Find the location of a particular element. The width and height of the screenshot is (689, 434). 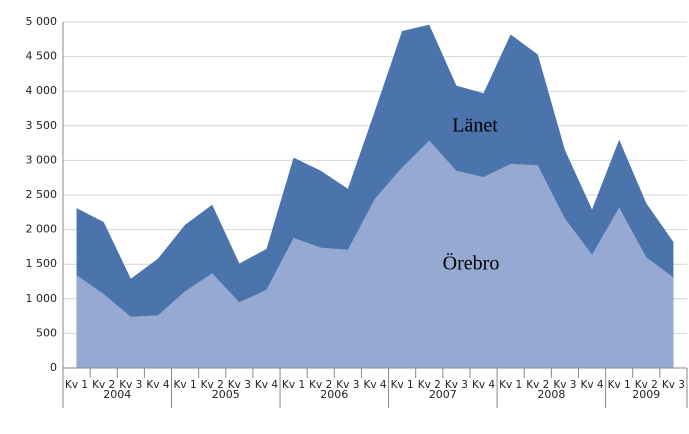

group-label: 2006 is located at coordinates (334, 394).